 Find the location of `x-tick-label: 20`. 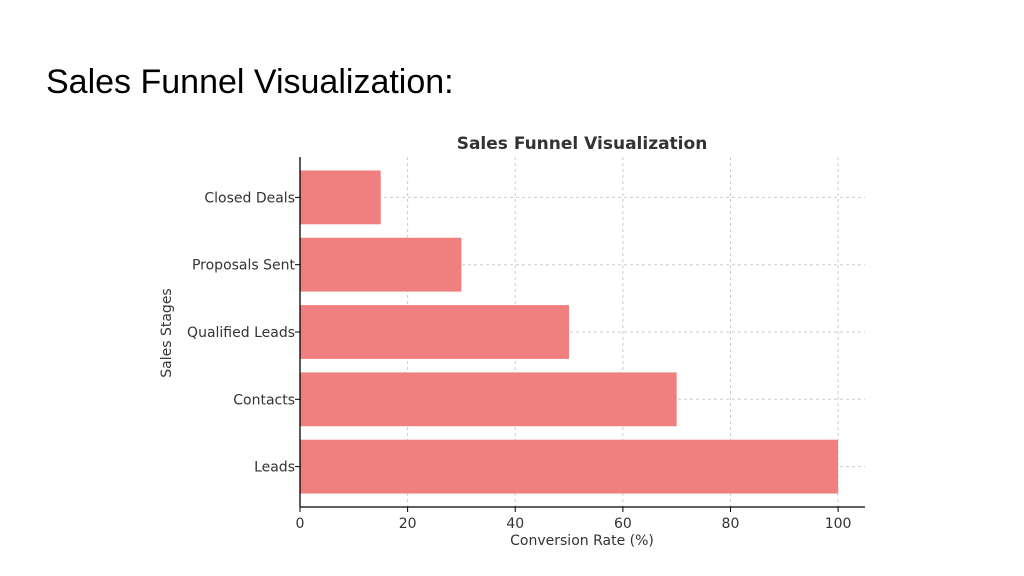

x-tick-label: 20 is located at coordinates (408, 524).